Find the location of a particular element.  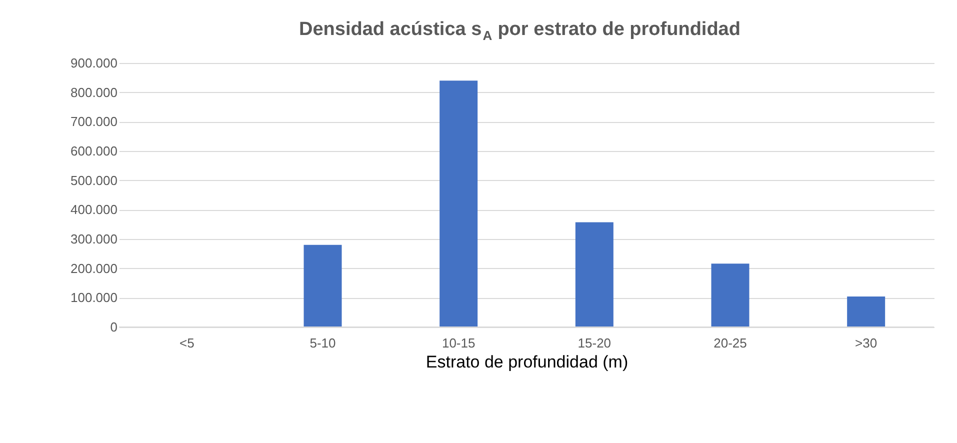

y-tick-label: 100.000 is located at coordinates (94, 298).